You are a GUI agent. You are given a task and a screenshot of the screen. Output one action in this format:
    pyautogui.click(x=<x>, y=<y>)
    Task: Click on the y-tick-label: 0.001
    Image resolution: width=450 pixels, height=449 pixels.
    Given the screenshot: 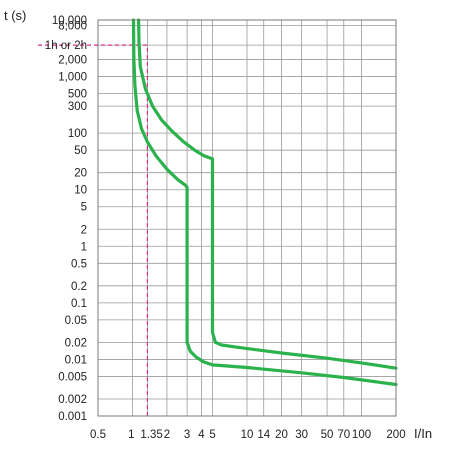 What is the action you would take?
    pyautogui.click(x=72, y=417)
    